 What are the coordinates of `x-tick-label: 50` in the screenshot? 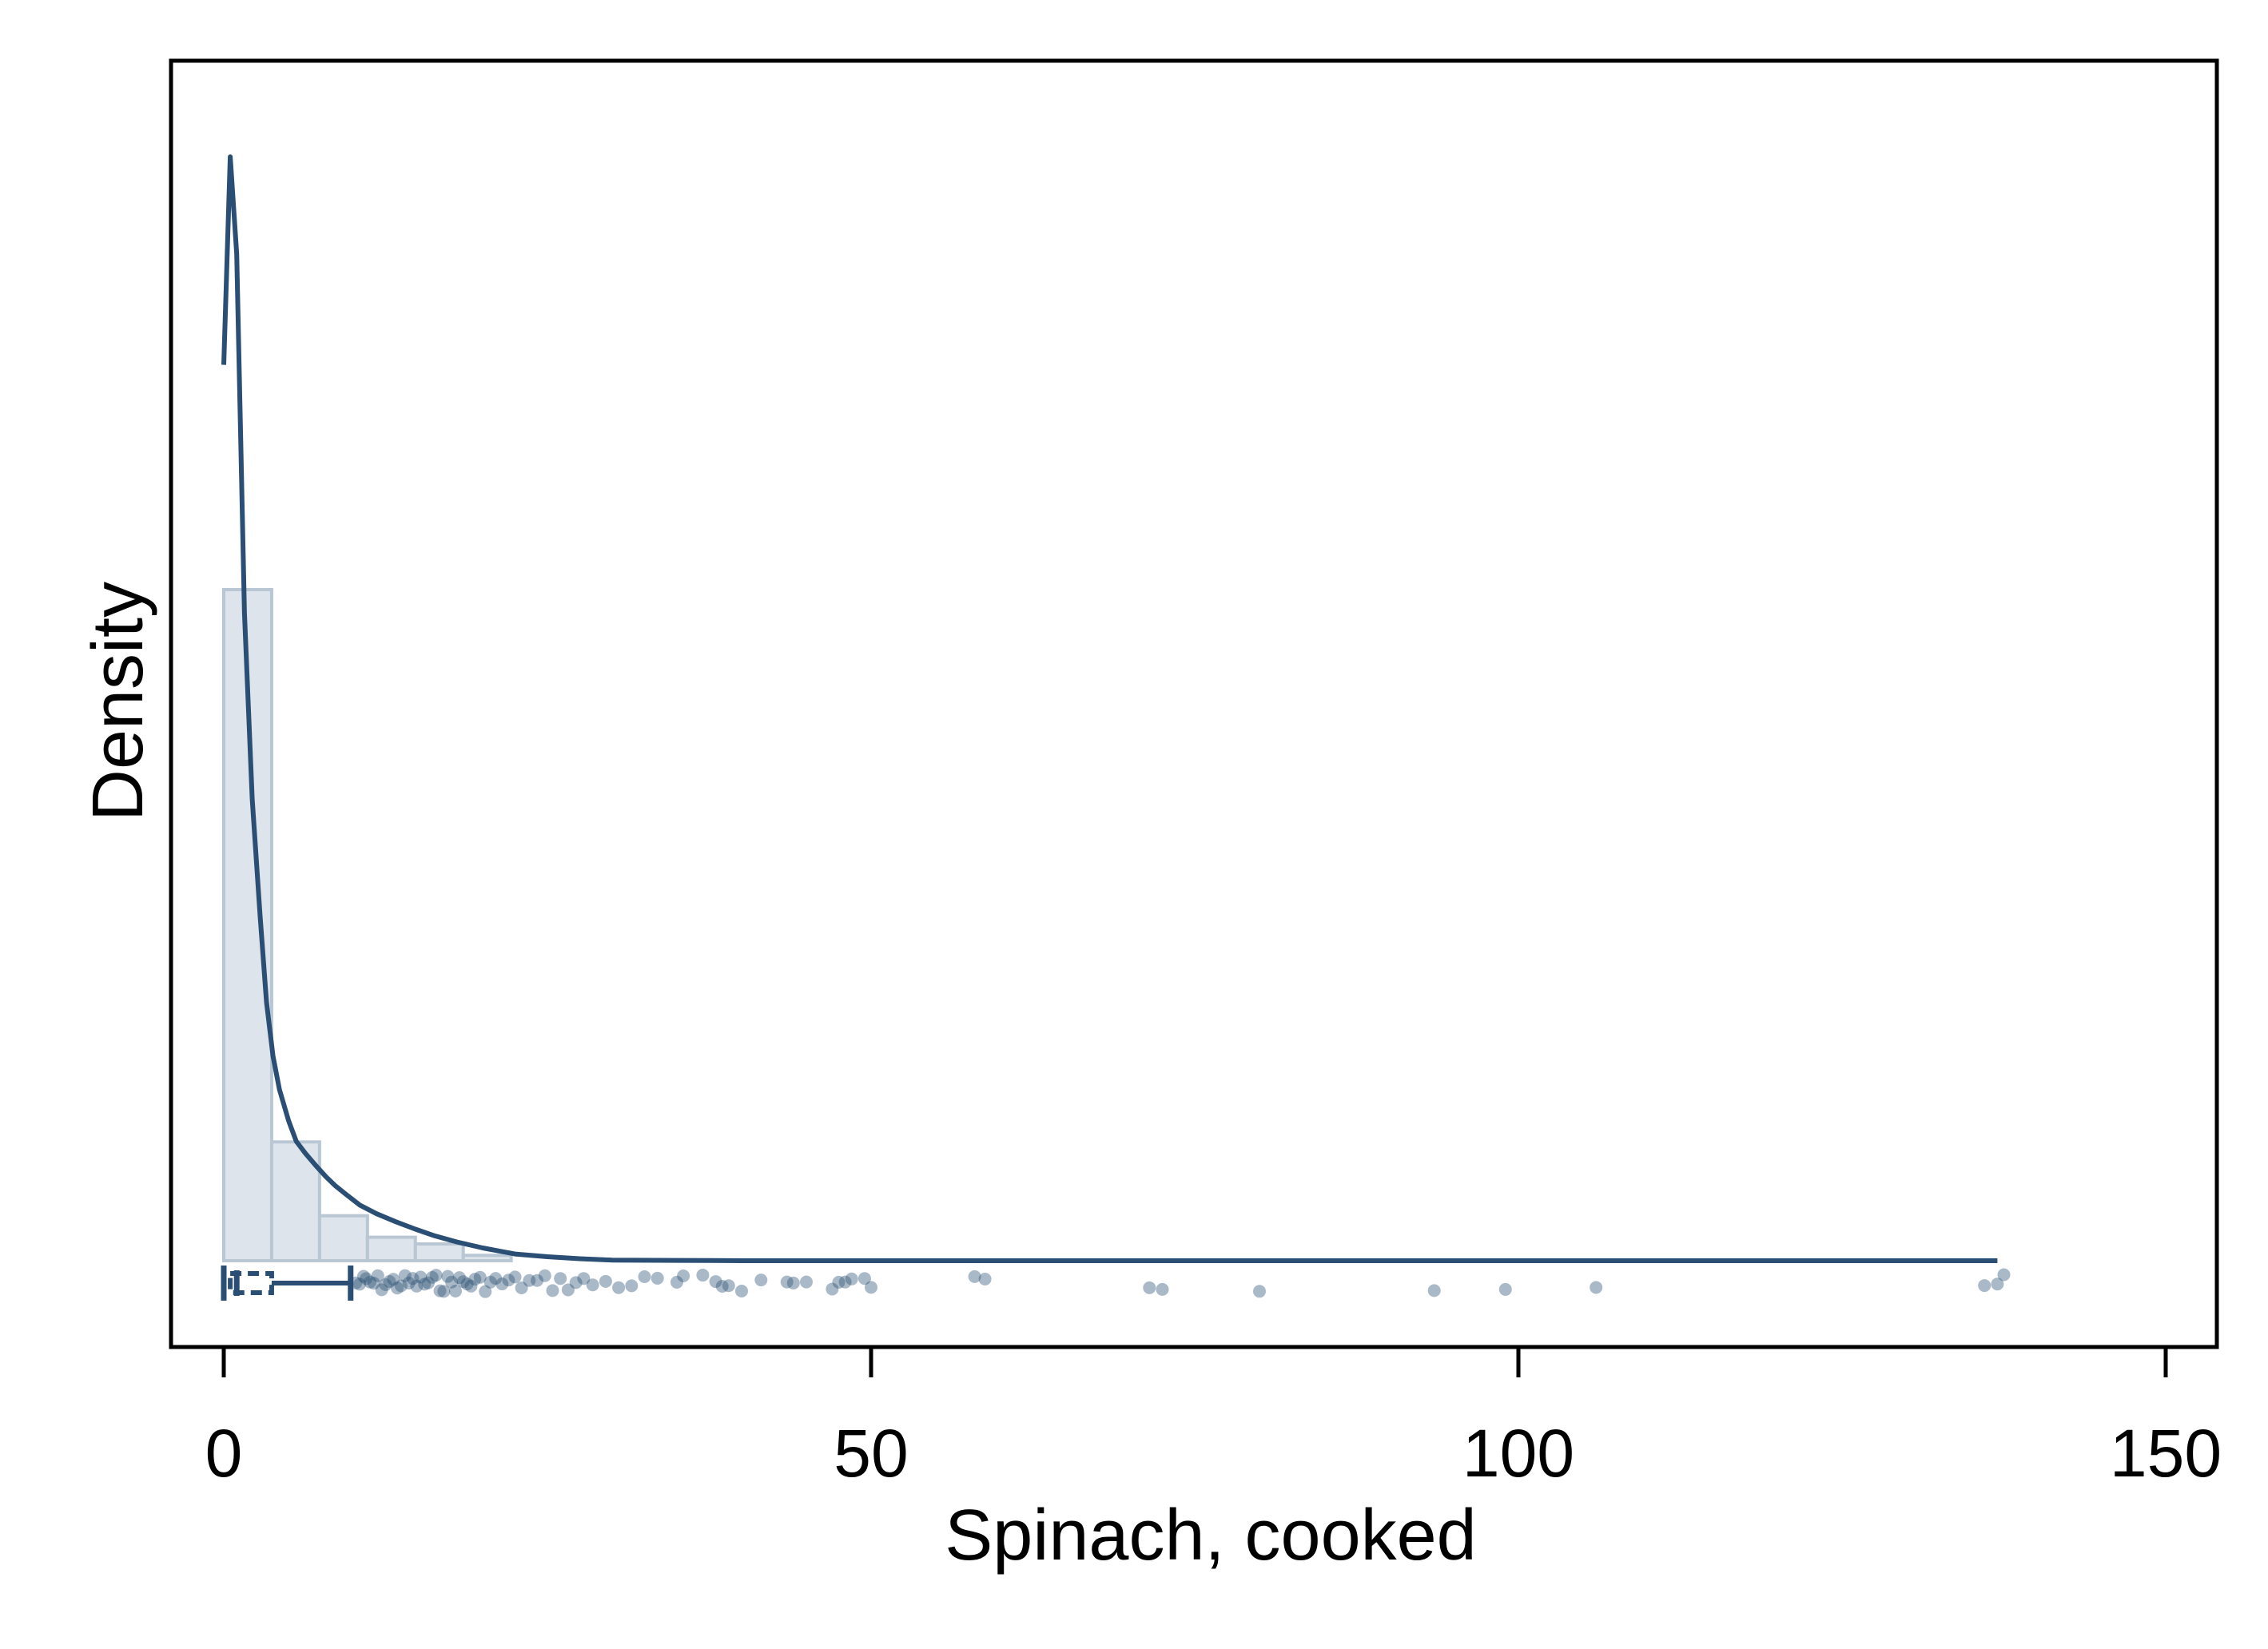 It's located at (871, 1453).